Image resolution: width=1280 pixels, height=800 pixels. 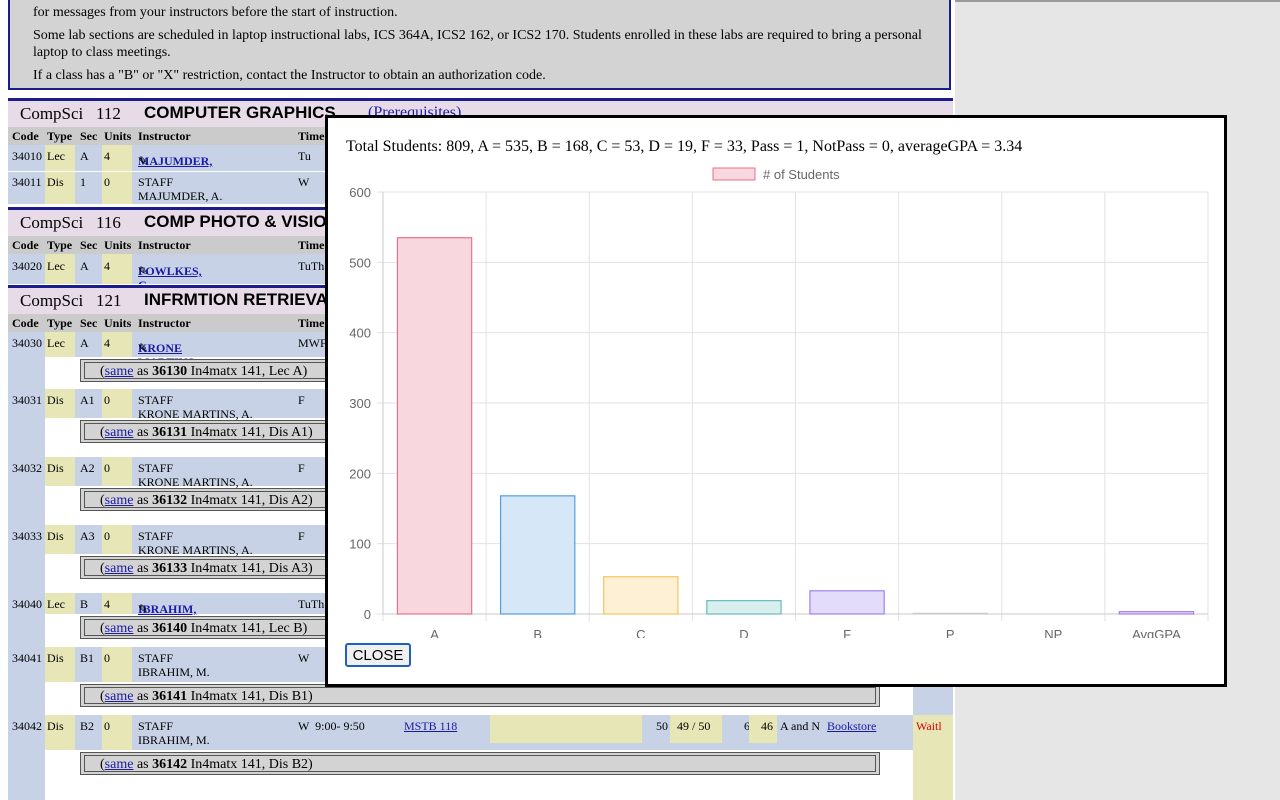 What do you see at coordinates (378, 655) in the screenshot?
I see `close-button: CLOSE` at bounding box center [378, 655].